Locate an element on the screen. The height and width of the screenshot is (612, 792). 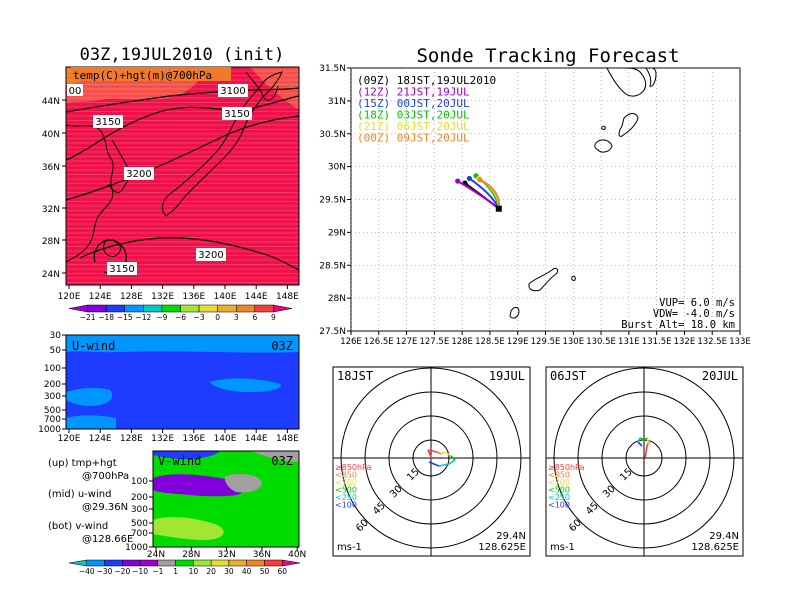
temp-colorbar-label: −9 is located at coordinates (161, 317).